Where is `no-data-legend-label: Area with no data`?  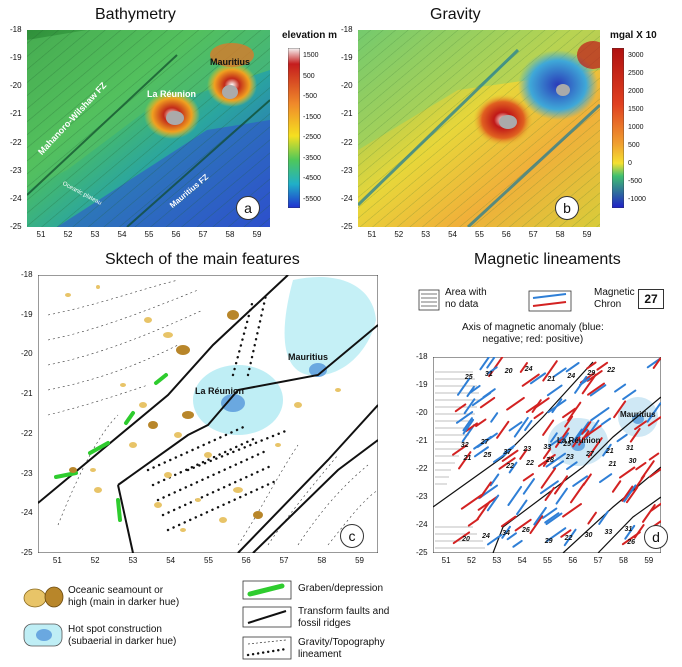 no-data-legend-label: Area with no data is located at coordinates (466, 298).